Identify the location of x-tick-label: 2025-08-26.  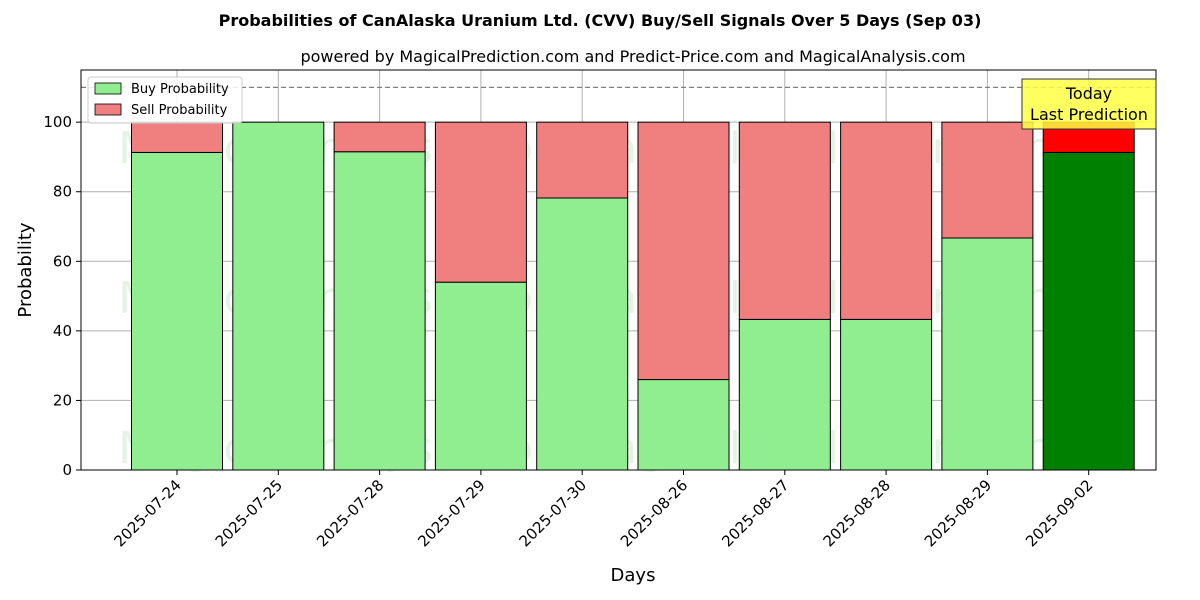
(654, 513).